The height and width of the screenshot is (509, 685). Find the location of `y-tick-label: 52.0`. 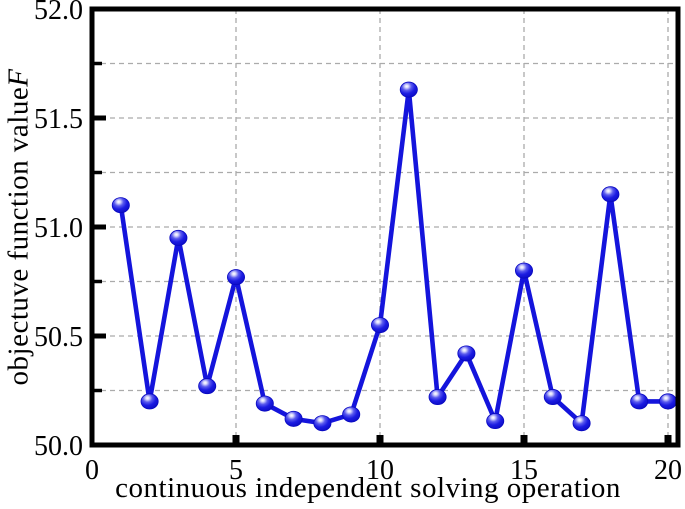

y-tick-label: 52.0 is located at coordinates (58, 13).